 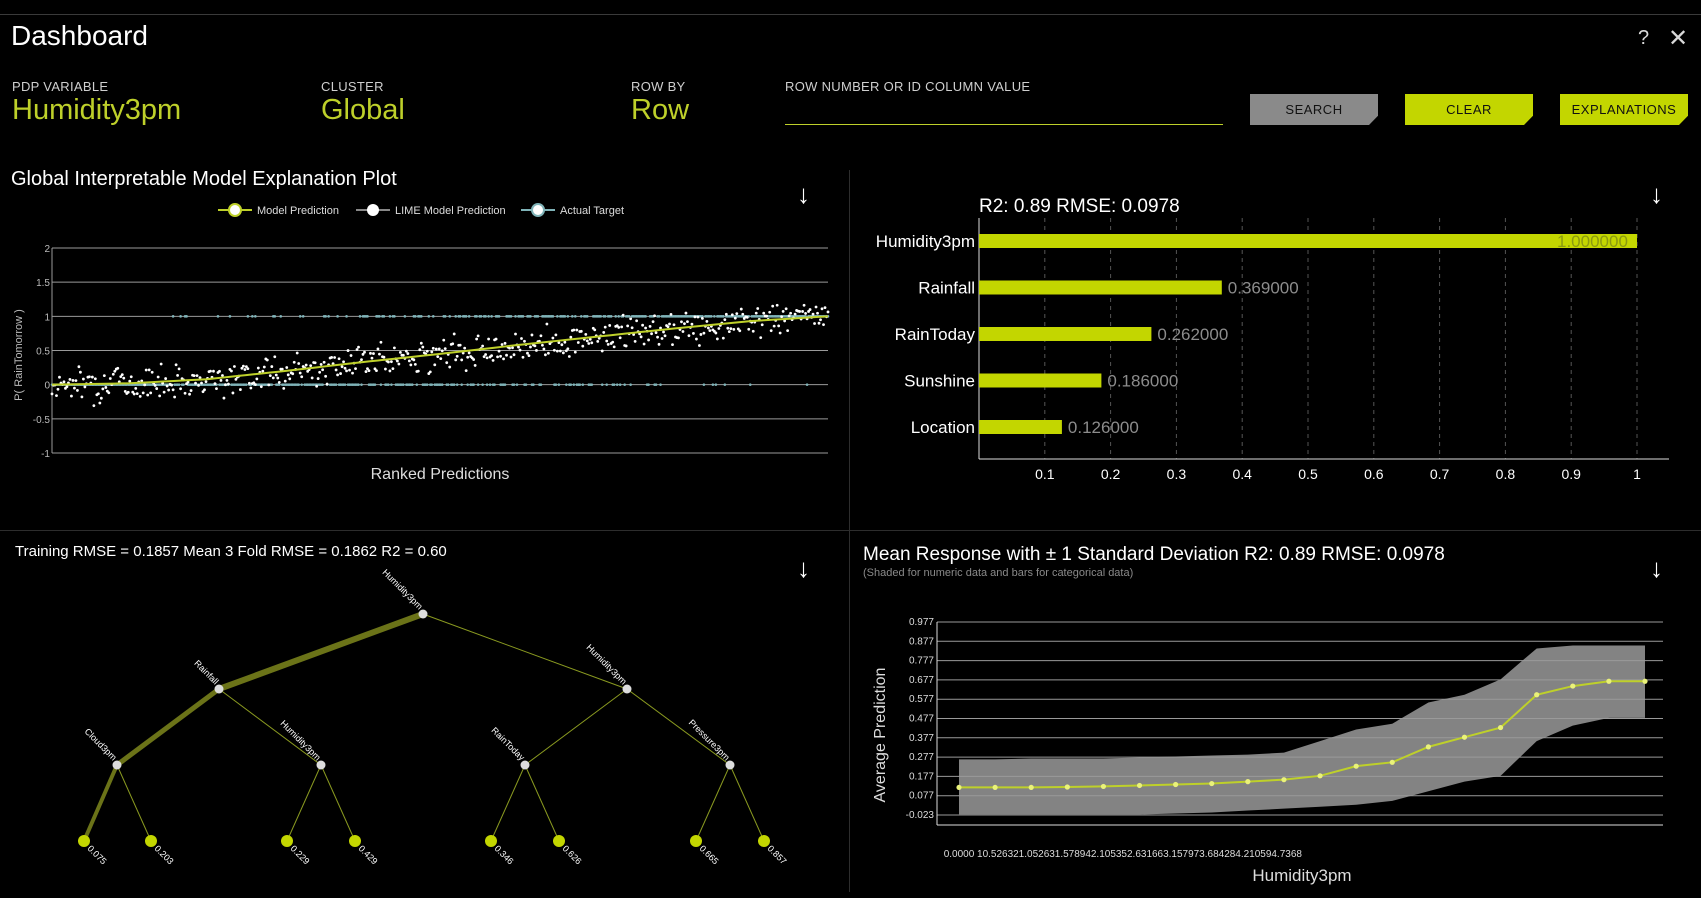 I want to click on cluster-value: Global, so click(x=363, y=110).